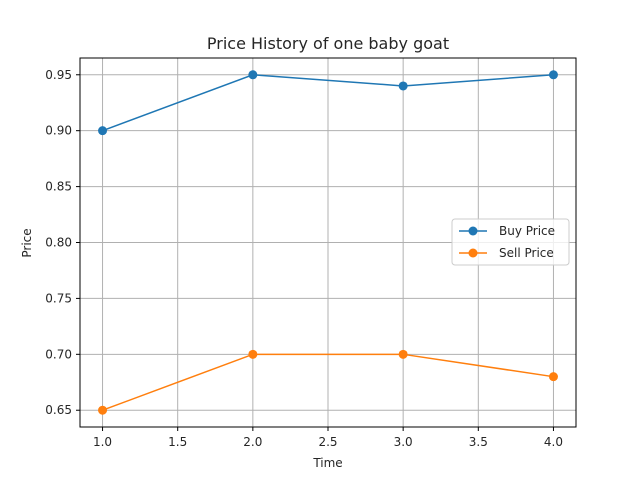 The image size is (640, 480). I want to click on y-tick-label: 0.80, so click(58, 243).